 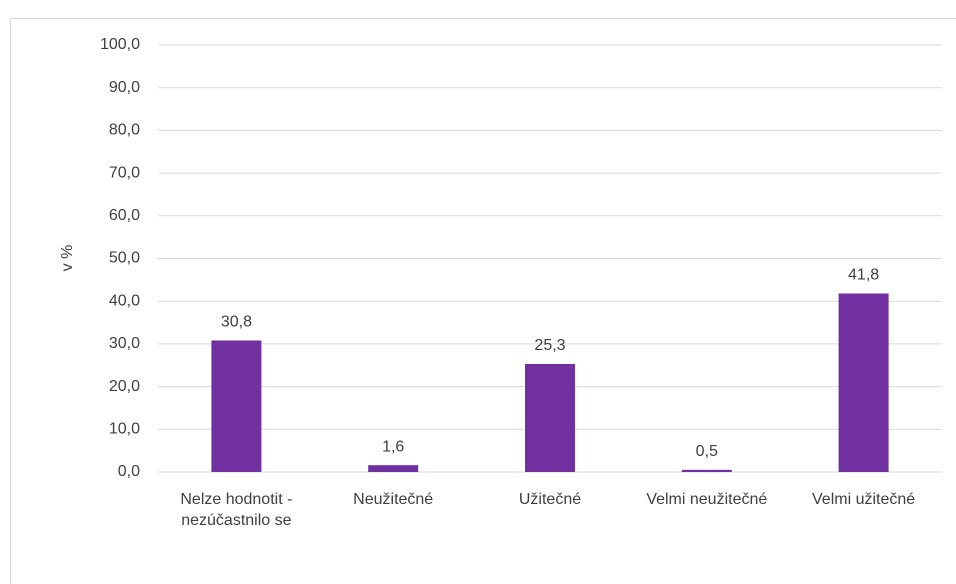 What do you see at coordinates (236, 322) in the screenshot?
I see `data-label: 30,8` at bounding box center [236, 322].